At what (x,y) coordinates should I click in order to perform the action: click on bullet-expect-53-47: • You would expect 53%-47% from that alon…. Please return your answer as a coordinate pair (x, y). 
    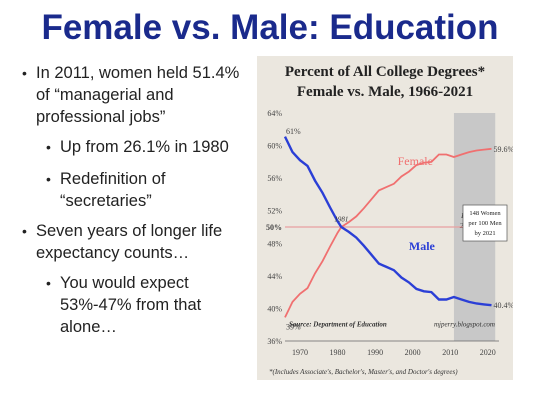
    Looking at the image, I should click on (153, 305).